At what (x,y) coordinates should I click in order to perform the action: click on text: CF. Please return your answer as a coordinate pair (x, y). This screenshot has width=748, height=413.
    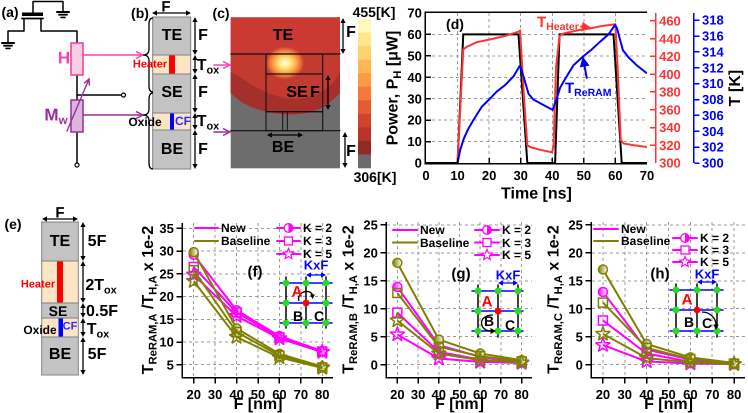
    Looking at the image, I should click on (183, 121).